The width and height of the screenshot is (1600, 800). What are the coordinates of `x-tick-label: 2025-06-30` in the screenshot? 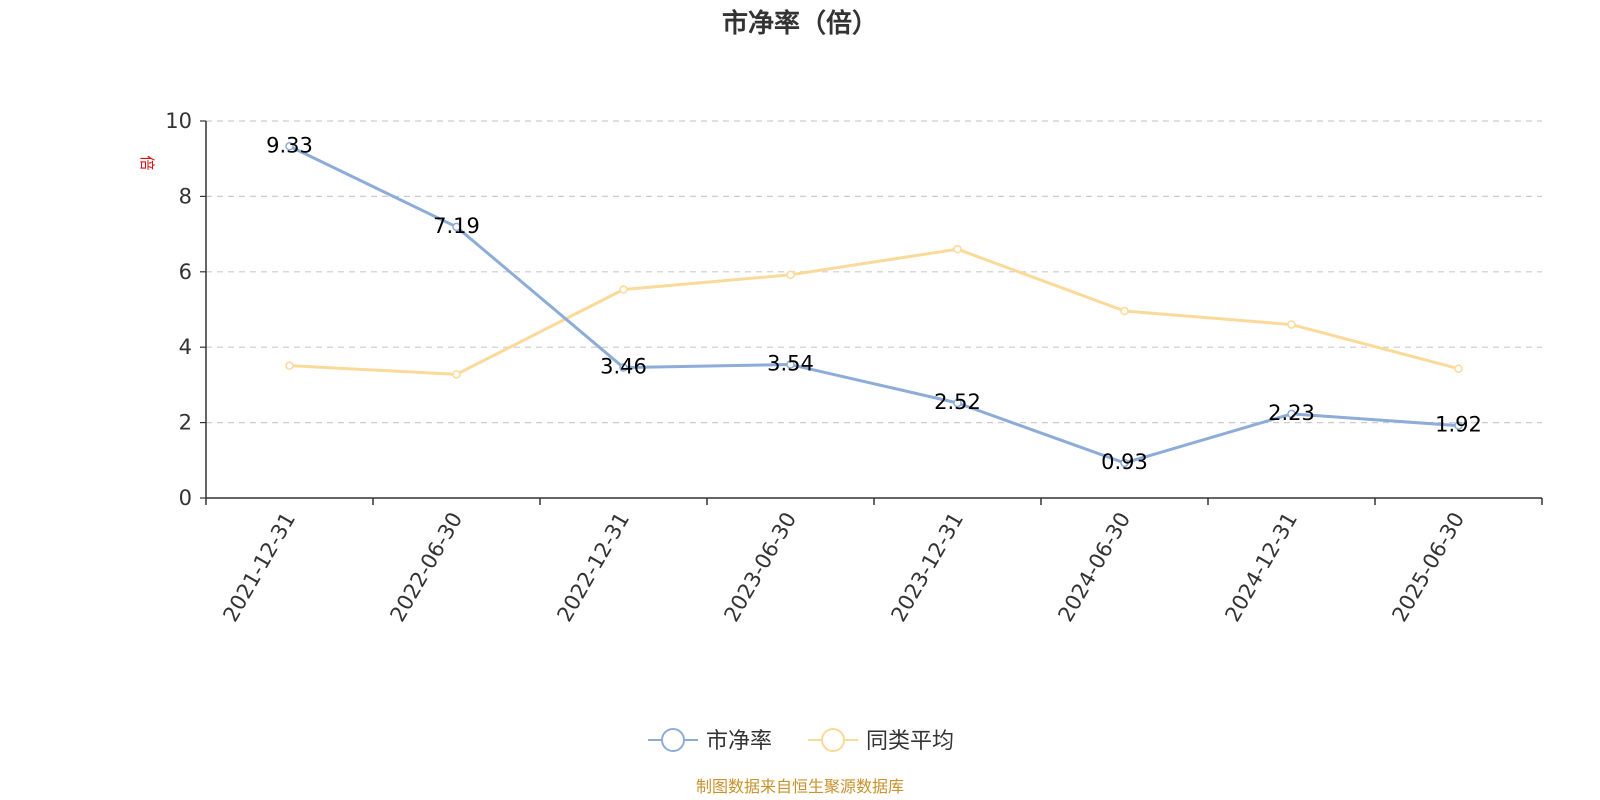 It's located at (1428, 567).